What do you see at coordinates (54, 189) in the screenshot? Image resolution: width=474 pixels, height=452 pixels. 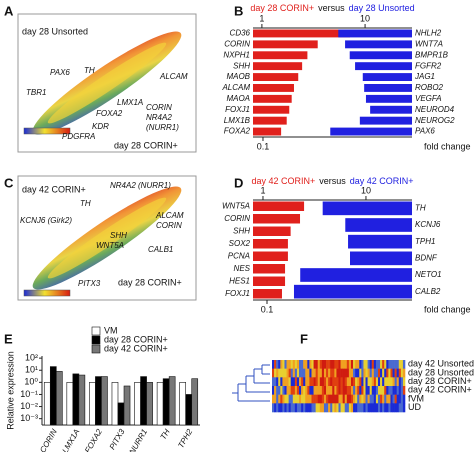 I see `y-axis-label: day 42 CORIN+` at bounding box center [54, 189].